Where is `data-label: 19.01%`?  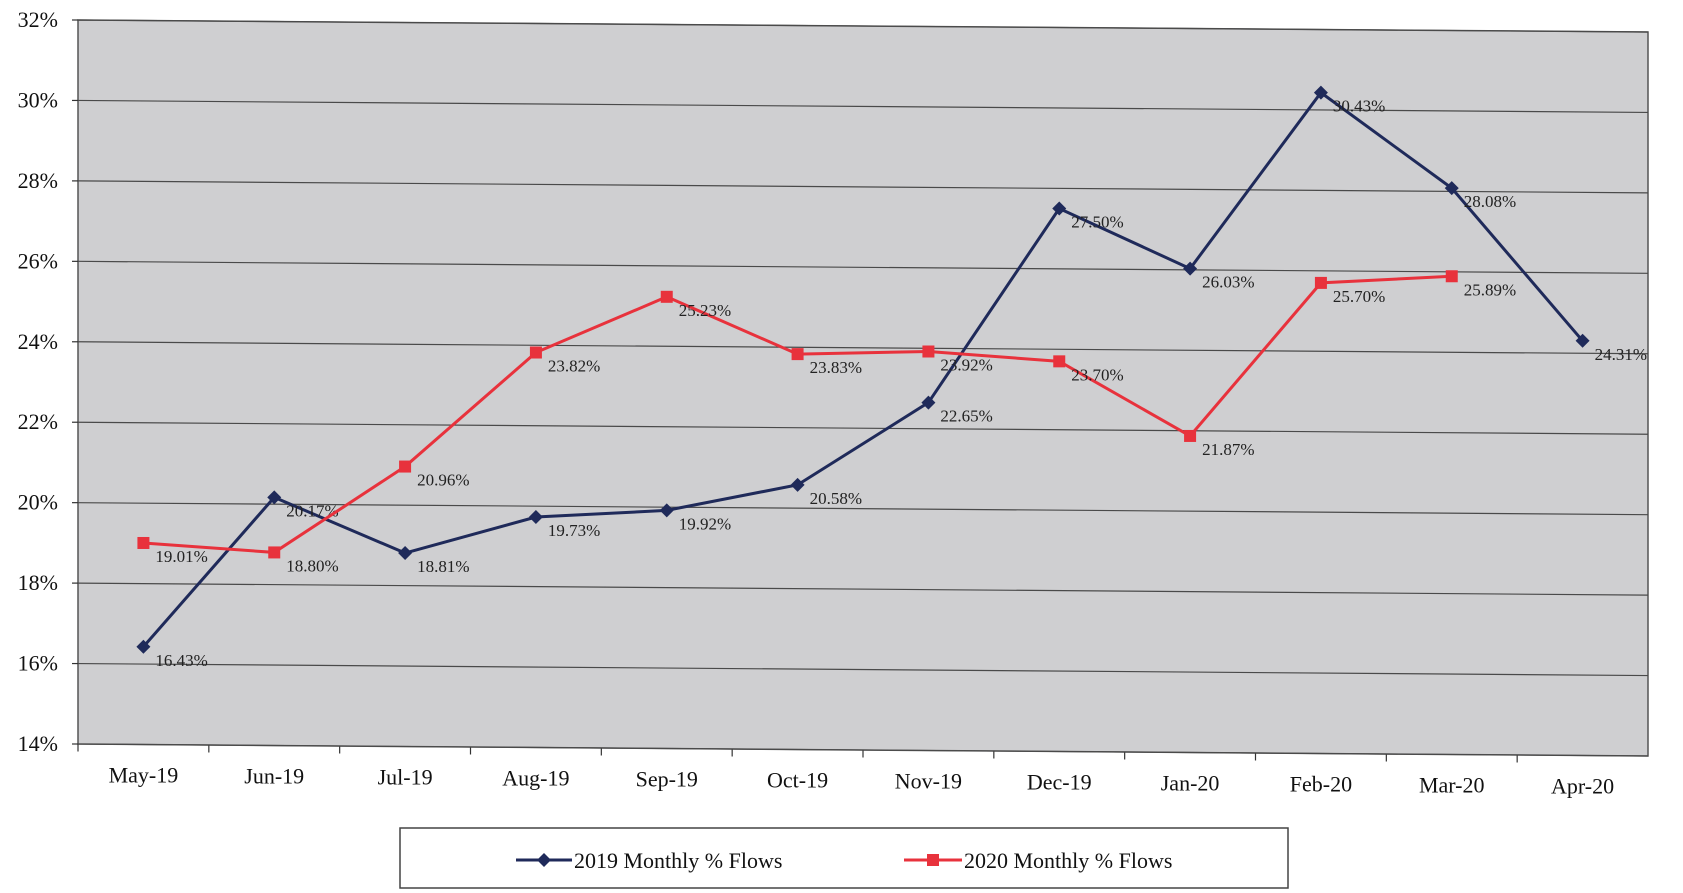
data-label: 19.01% is located at coordinates (181, 556).